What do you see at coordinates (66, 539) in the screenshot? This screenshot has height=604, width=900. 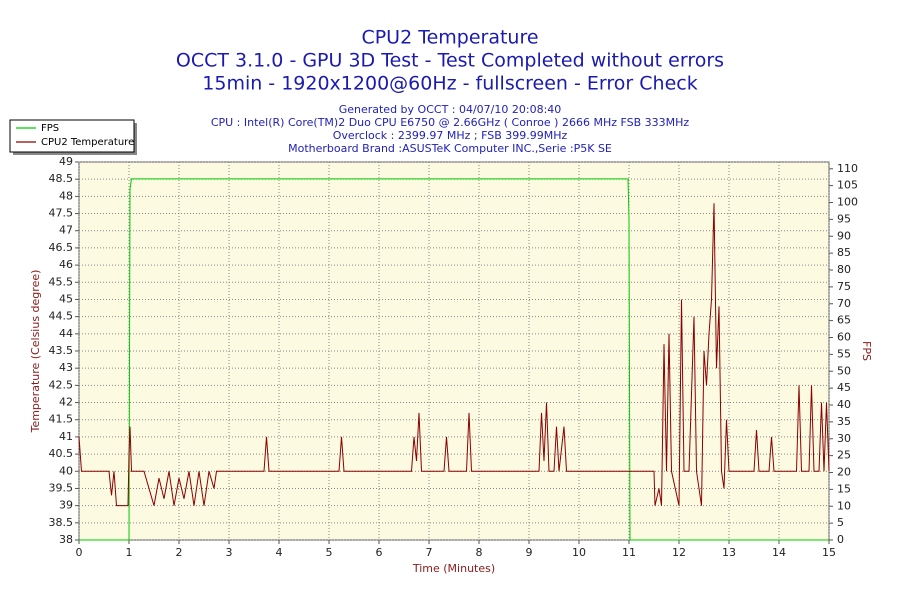 I see `y-tick-label: 38` at bounding box center [66, 539].